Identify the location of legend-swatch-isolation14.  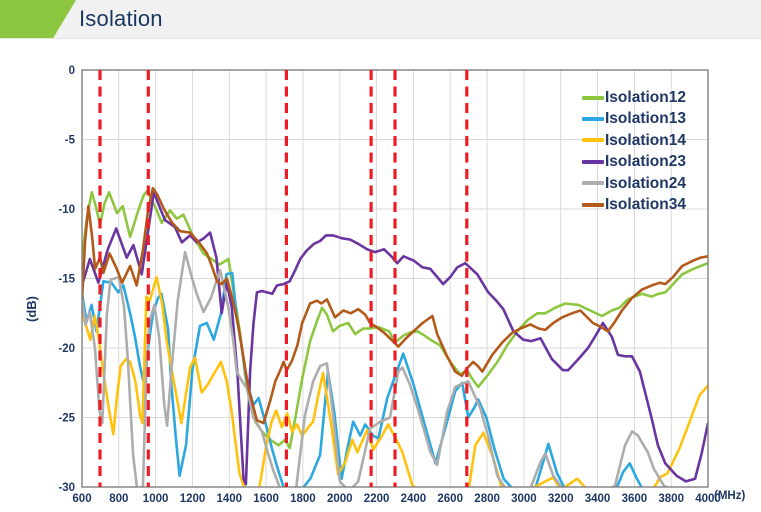
(593, 140).